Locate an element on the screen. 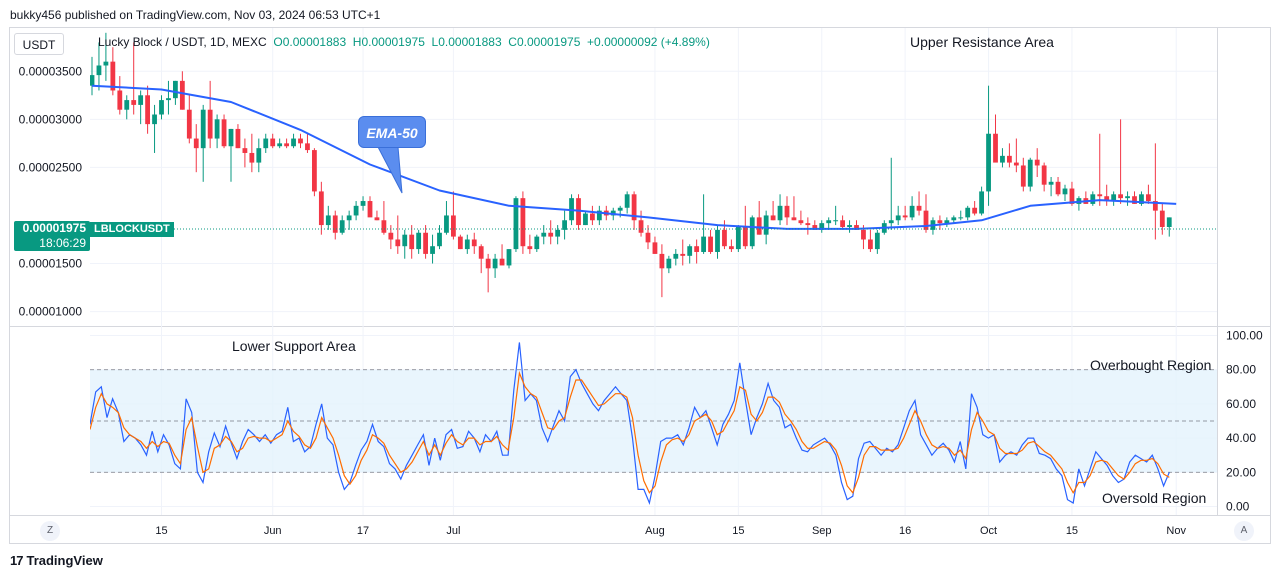 The image size is (1281, 579). time-tick-label: 15 is located at coordinates (161, 531).